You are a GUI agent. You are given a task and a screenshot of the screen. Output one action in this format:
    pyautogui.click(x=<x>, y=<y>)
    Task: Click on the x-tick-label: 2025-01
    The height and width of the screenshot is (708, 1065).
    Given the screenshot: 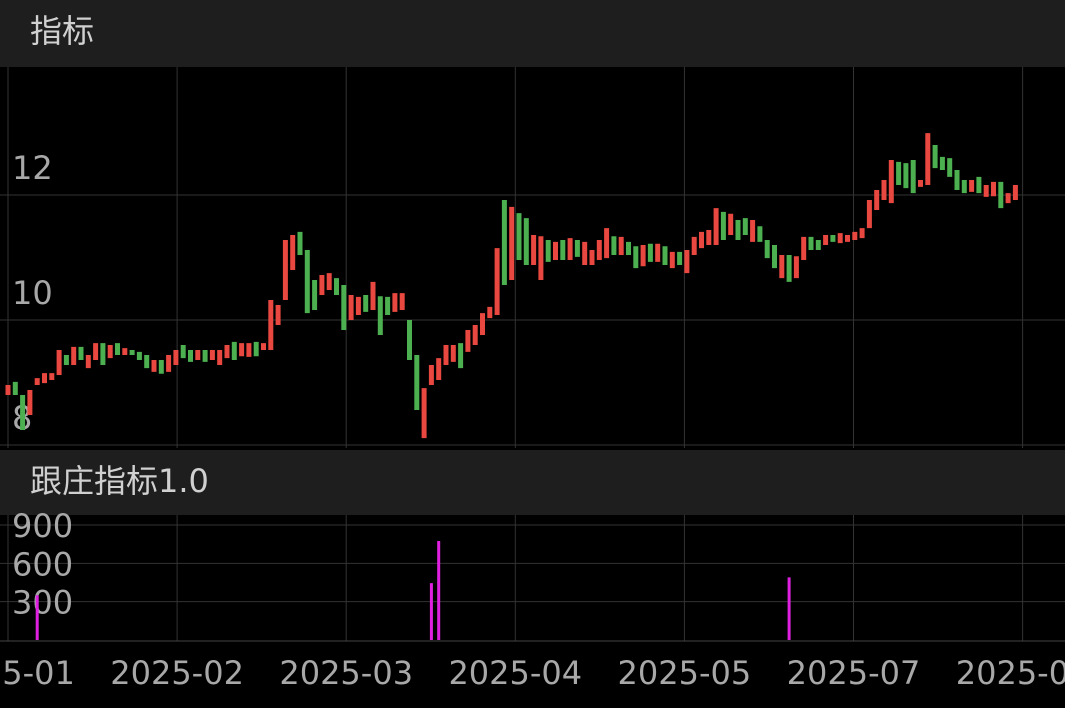 What is the action you would take?
    pyautogui.click(x=37, y=673)
    